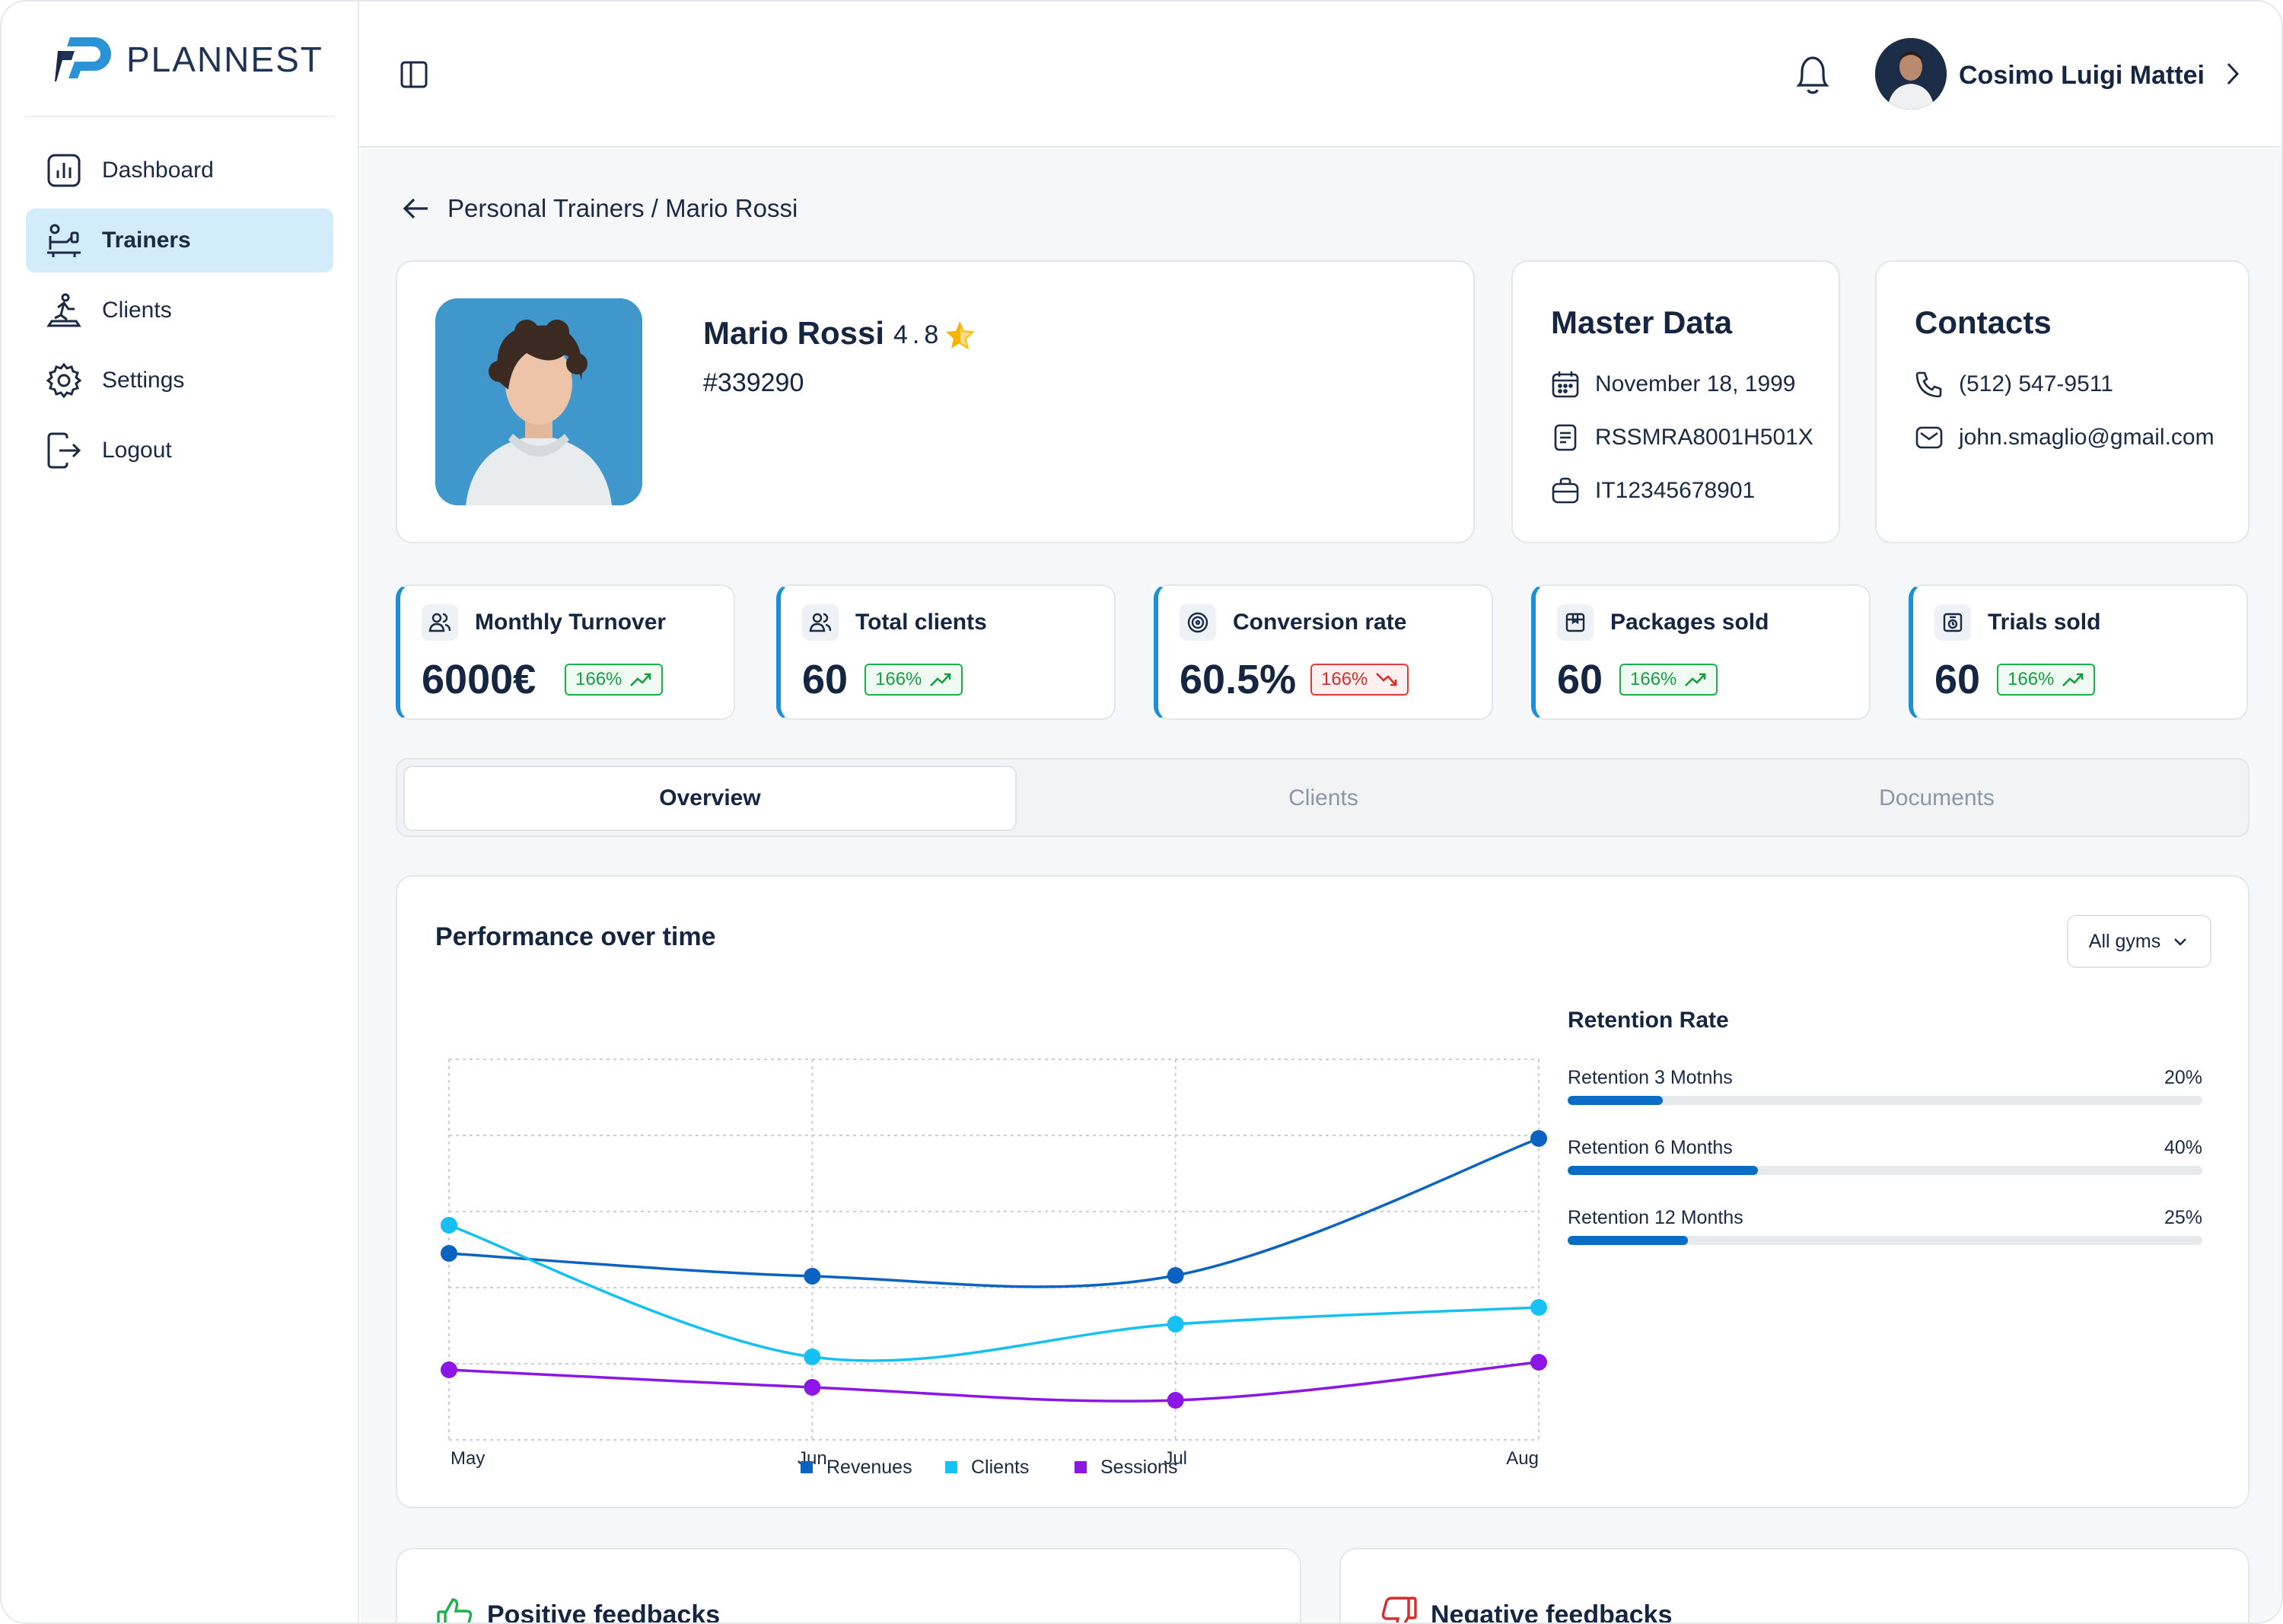  I want to click on app-logo: PLANNEST, so click(189, 59).